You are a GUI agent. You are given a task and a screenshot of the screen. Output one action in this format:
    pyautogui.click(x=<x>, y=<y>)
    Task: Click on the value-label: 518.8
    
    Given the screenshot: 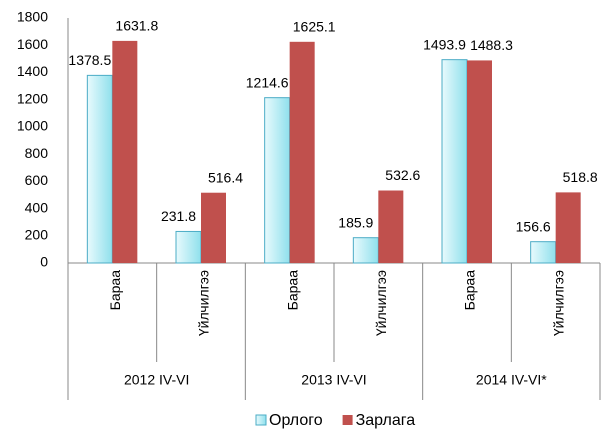 What is the action you would take?
    pyautogui.click(x=580, y=177)
    